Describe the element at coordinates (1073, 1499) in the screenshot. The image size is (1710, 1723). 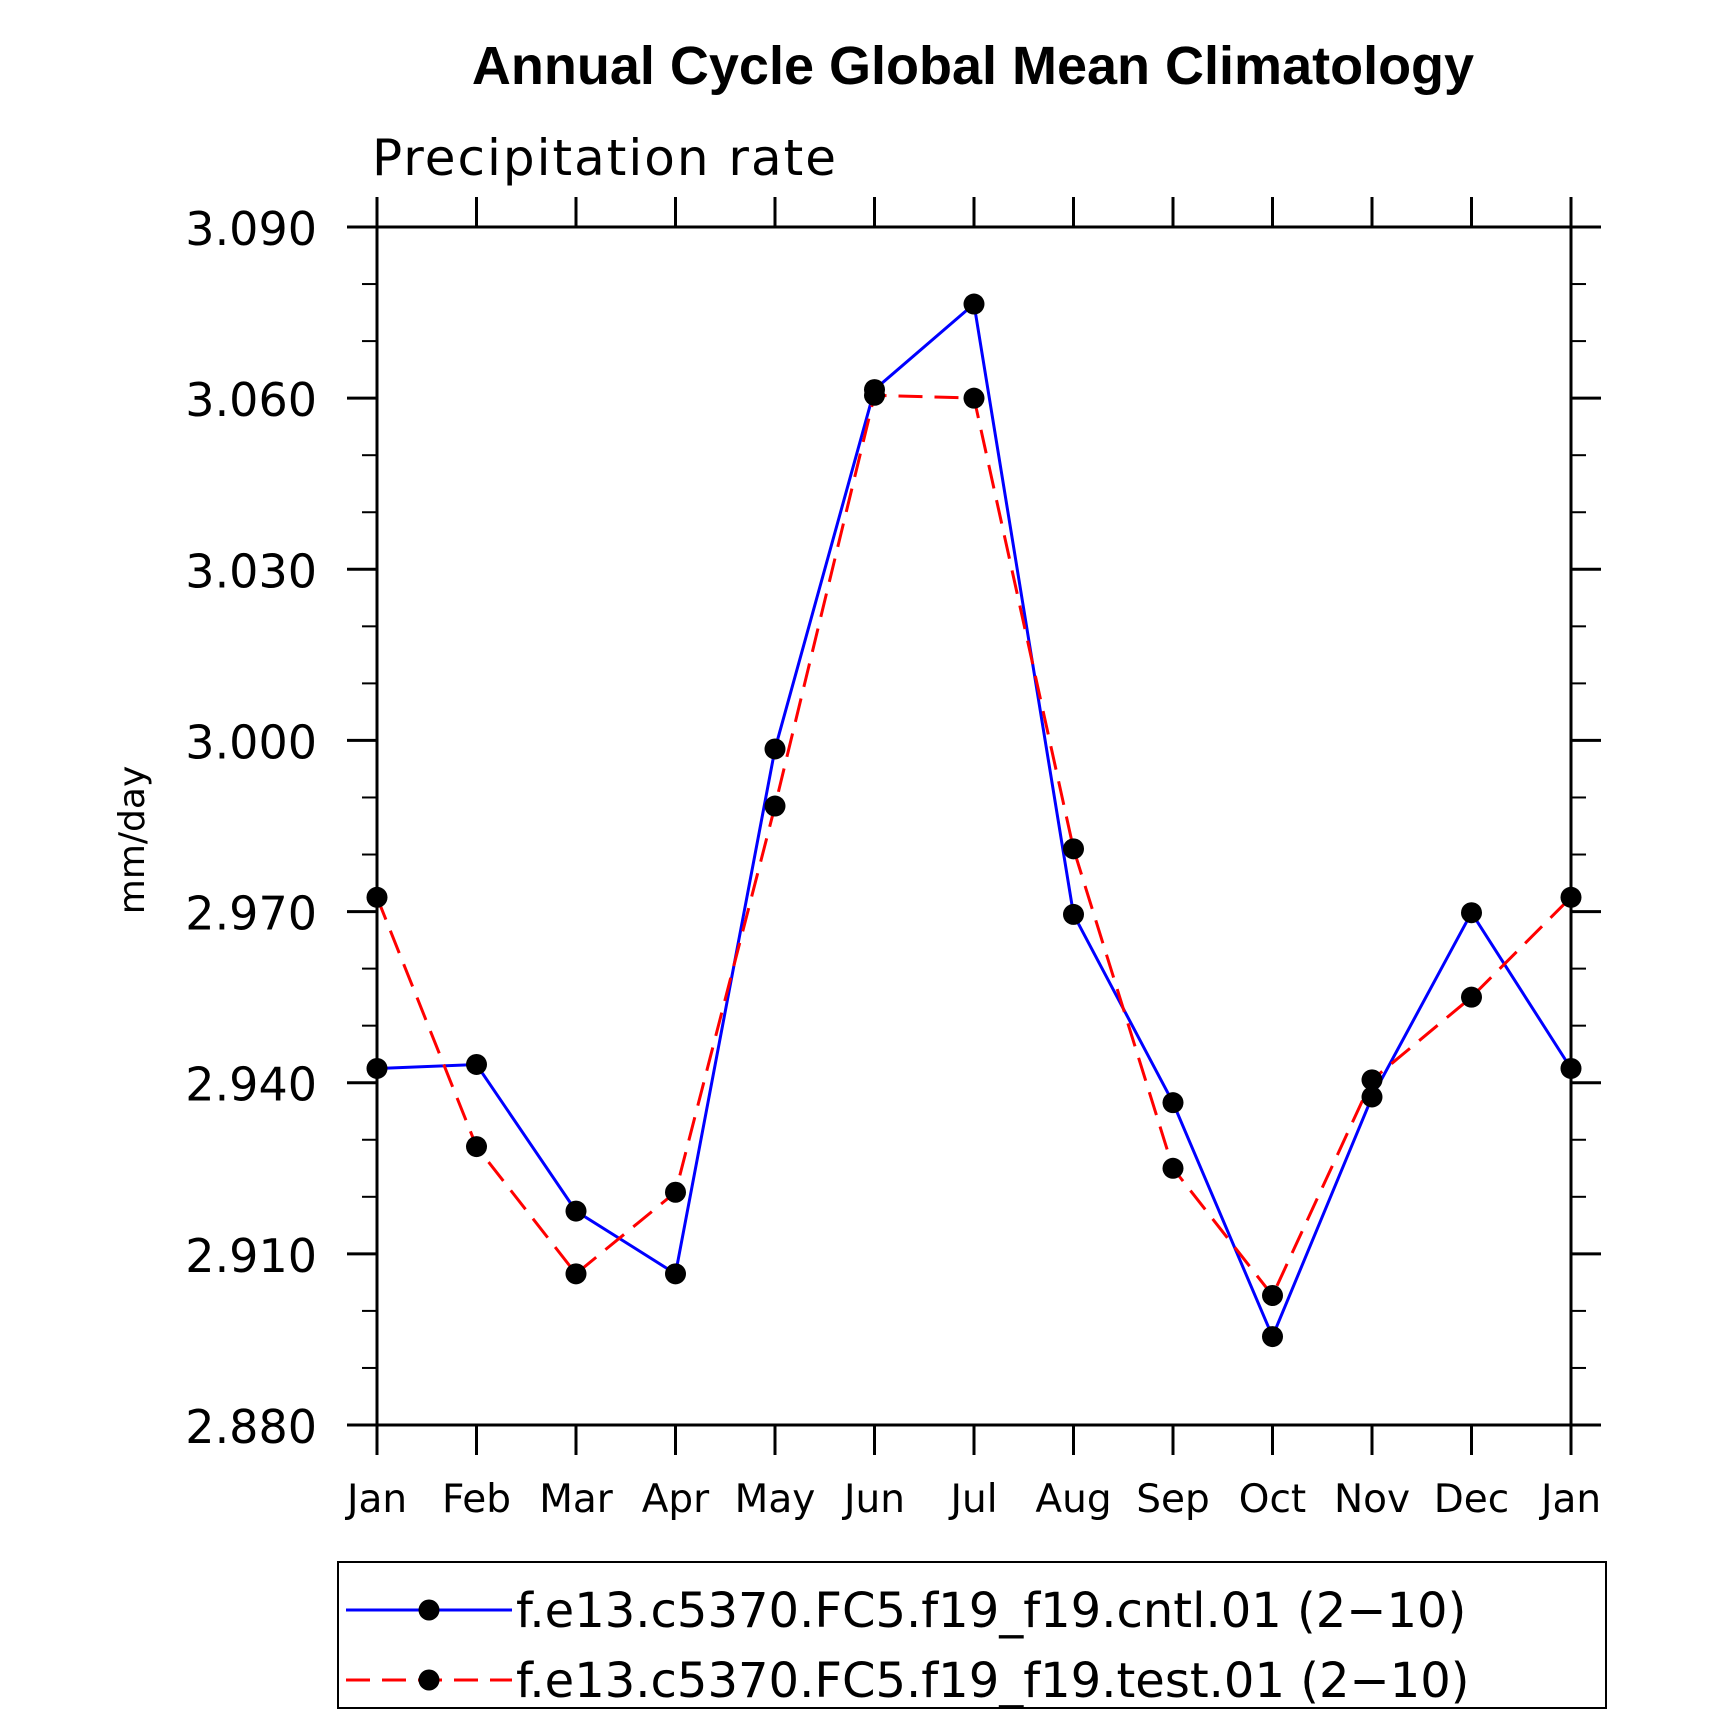
I see `x-tick-label: Aug` at that location.